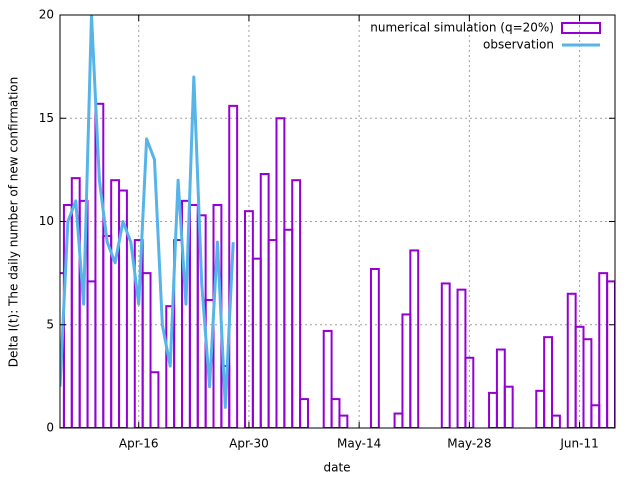 Image resolution: width=640 pixels, height=480 pixels. I want to click on x-axis-label: date, so click(336, 468).